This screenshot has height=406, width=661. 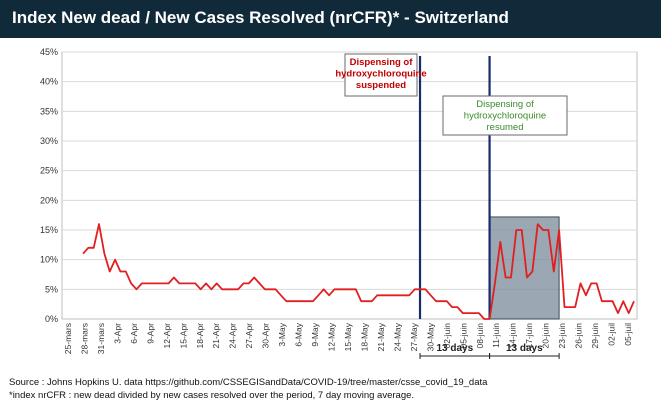 What do you see at coordinates (51, 289) in the screenshot?
I see `y-tick-label: 5%` at bounding box center [51, 289].